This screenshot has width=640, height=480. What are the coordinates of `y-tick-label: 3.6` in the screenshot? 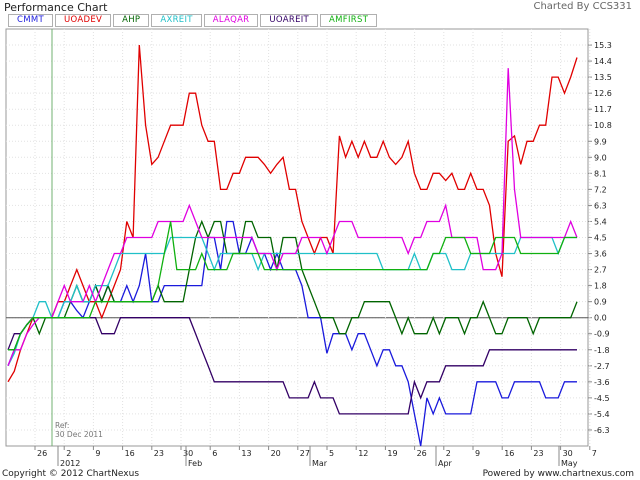 It's located at (600, 254).